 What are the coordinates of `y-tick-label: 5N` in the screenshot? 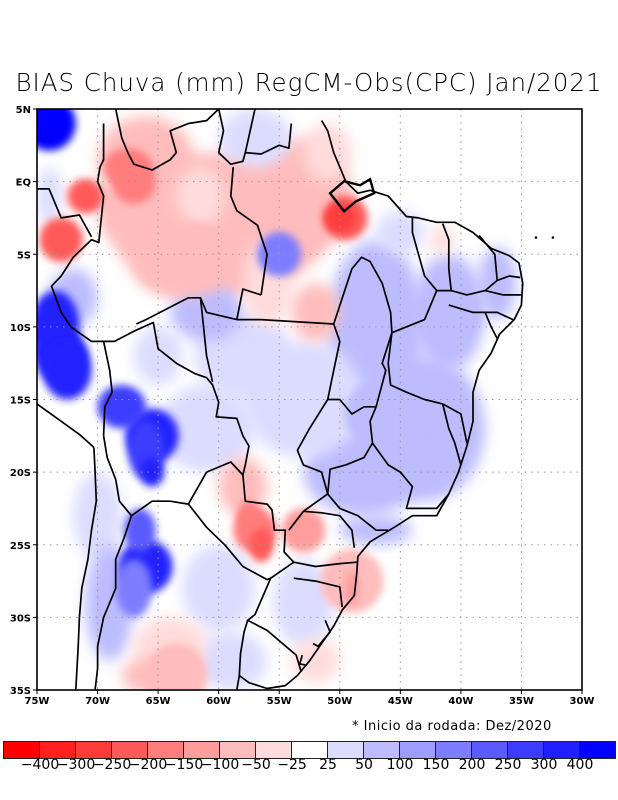 It's located at (23, 110).